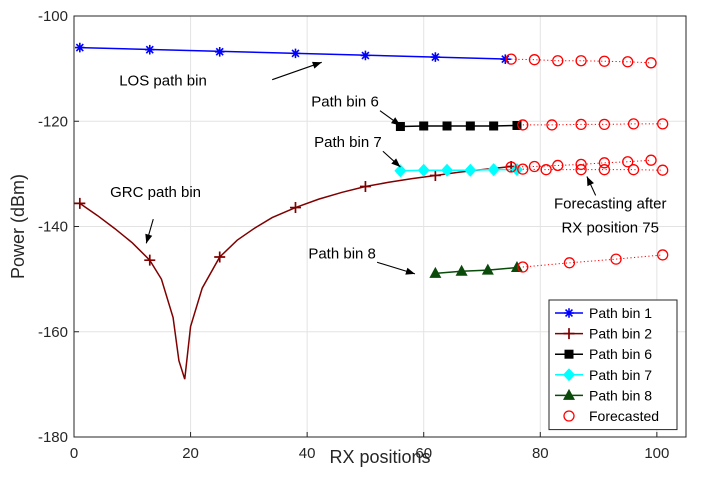 This screenshot has width=706, height=502. What do you see at coordinates (53, 16) in the screenshot?
I see `y-tick-label: -100` at bounding box center [53, 16].